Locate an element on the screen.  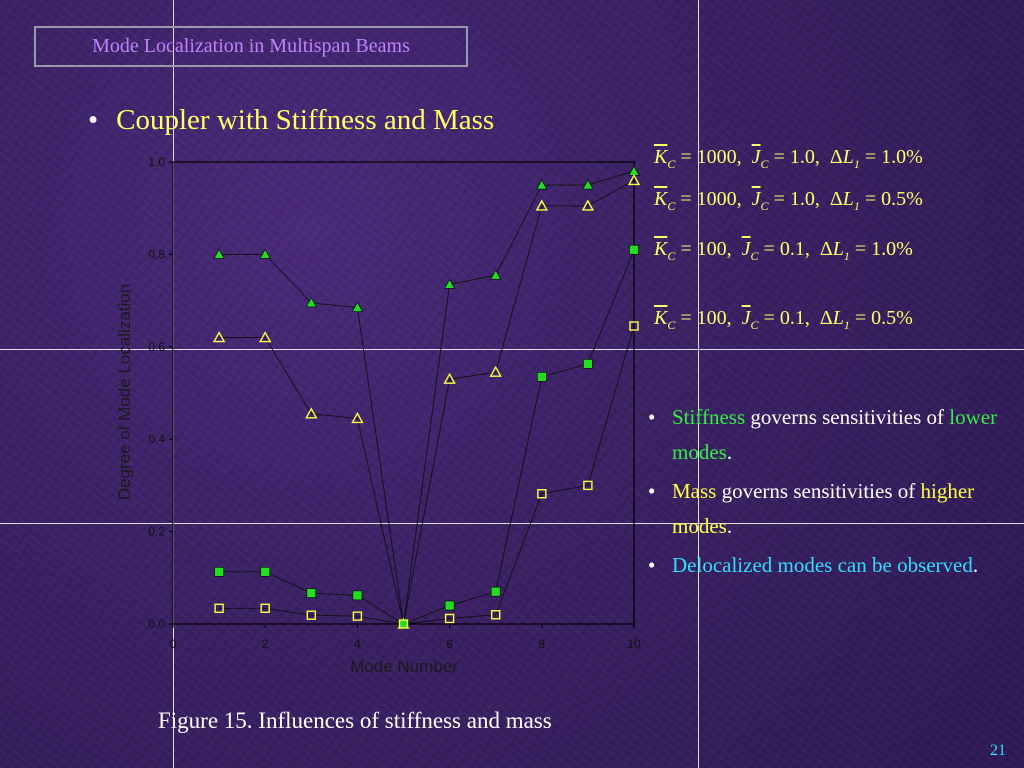
bullet-fragment: Delocalized modes can be observed is located at coordinates (822, 565).